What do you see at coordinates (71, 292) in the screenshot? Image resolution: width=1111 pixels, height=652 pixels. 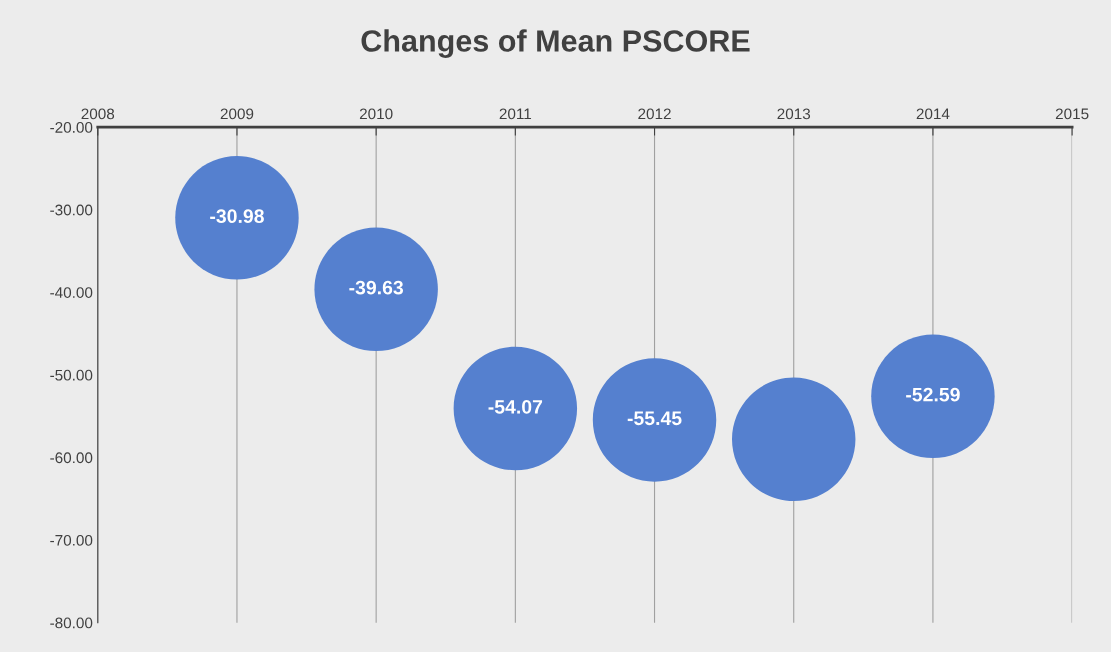 I see `y-tick-label: -40.00` at bounding box center [71, 292].